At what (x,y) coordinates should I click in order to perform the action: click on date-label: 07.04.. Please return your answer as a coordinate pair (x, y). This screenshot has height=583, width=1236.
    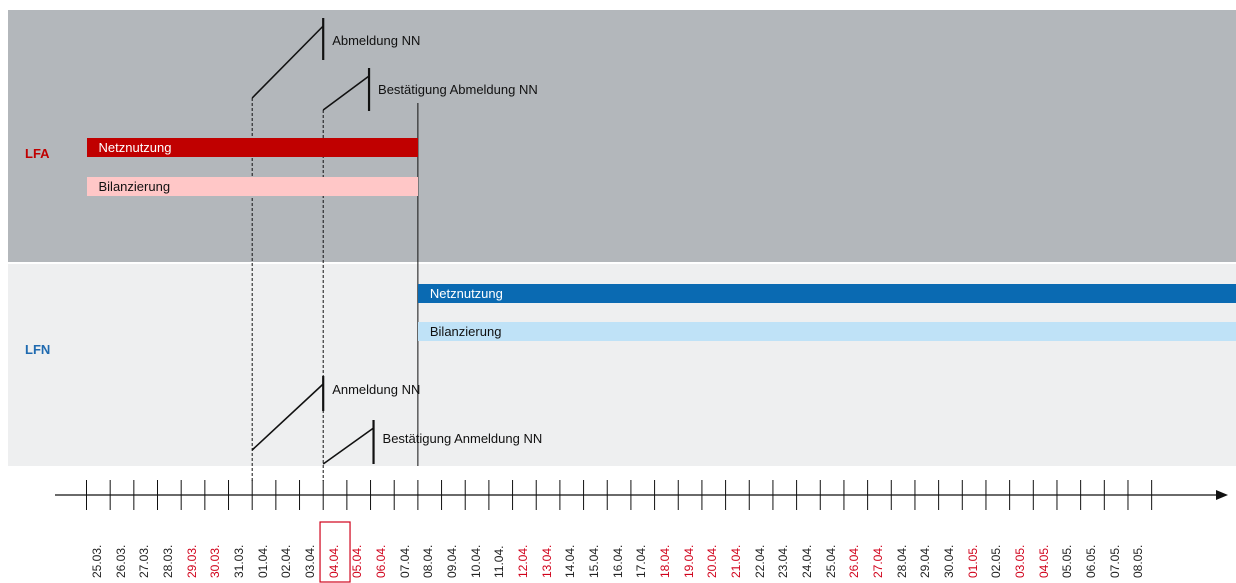
    Looking at the image, I should click on (404, 561).